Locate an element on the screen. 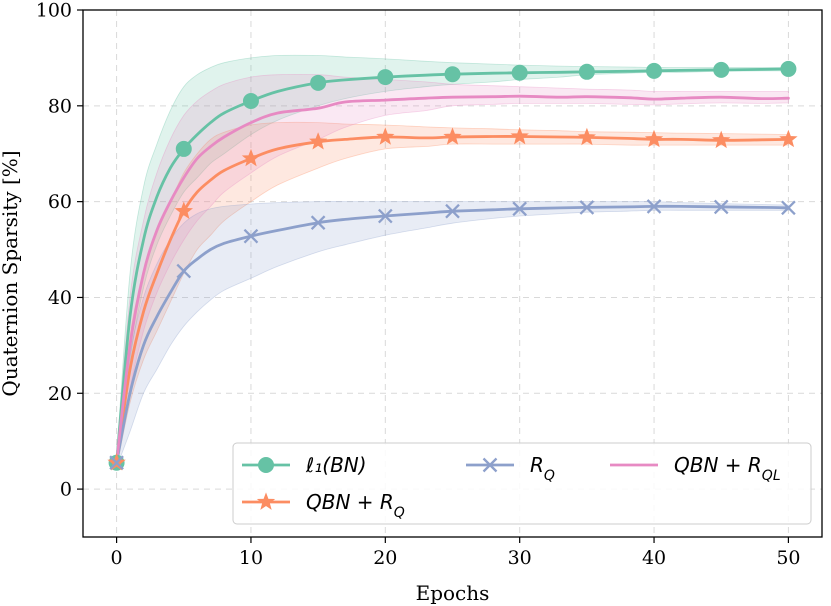  marker-r-q-35-stroke-b is located at coordinates (587, 207).